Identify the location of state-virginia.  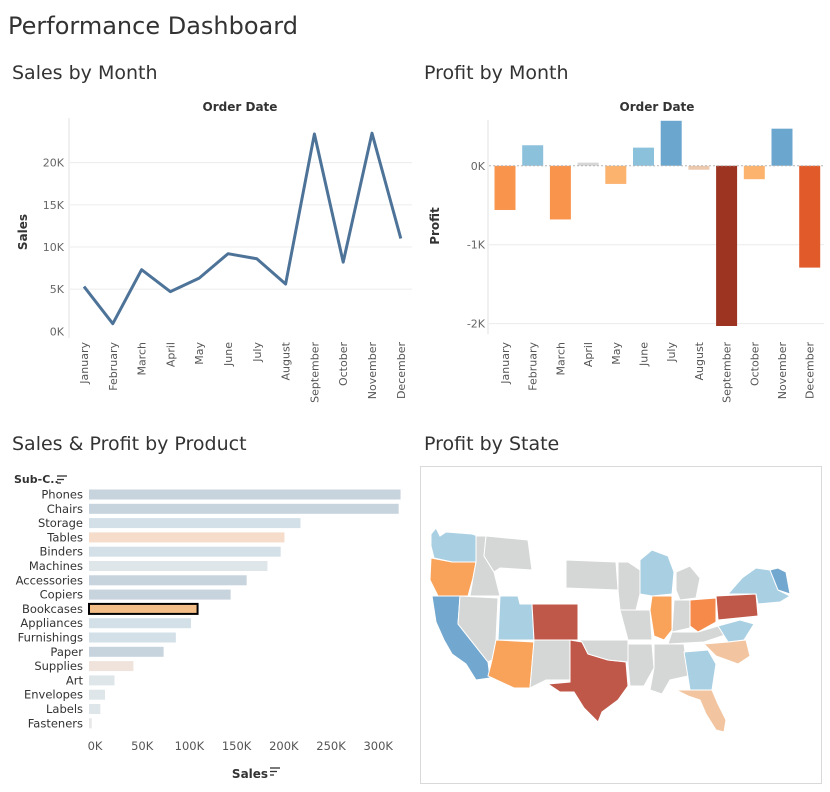
(736, 631).